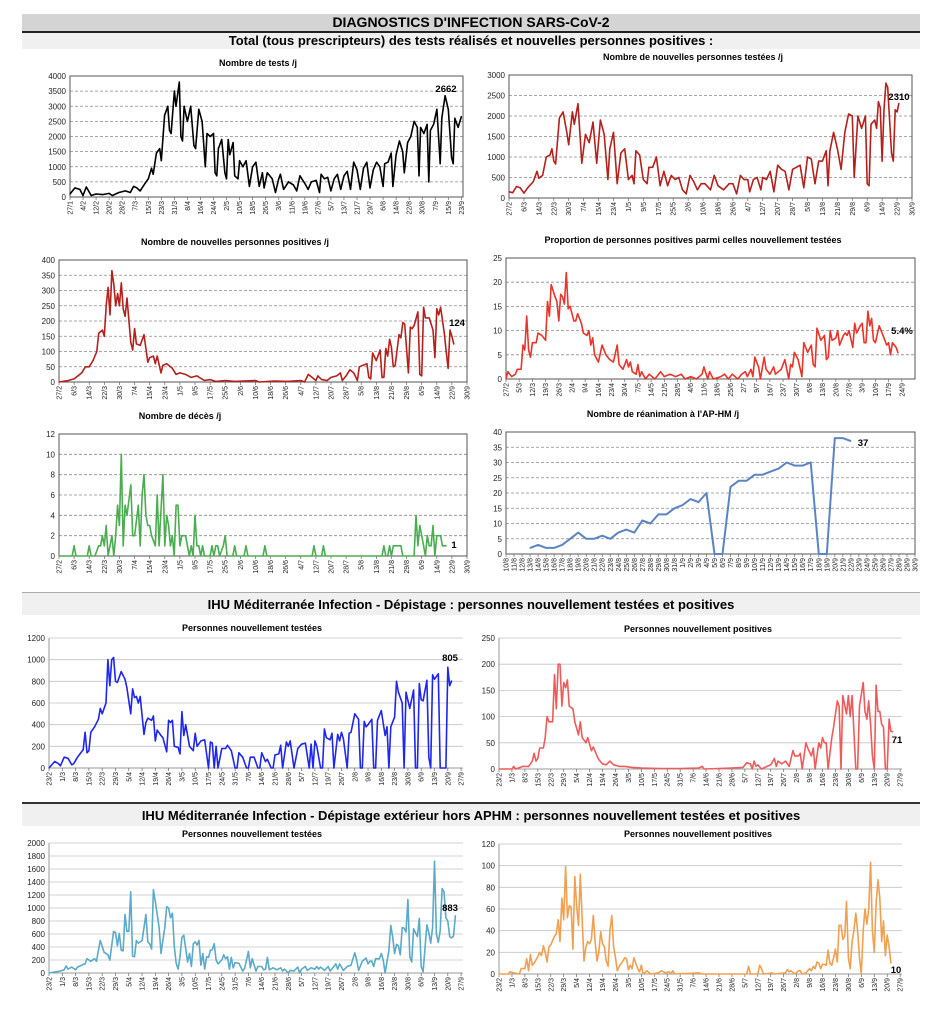 The image size is (940, 1024). What do you see at coordinates (454, 545) in the screenshot?
I see `last-value-label: 1` at bounding box center [454, 545].